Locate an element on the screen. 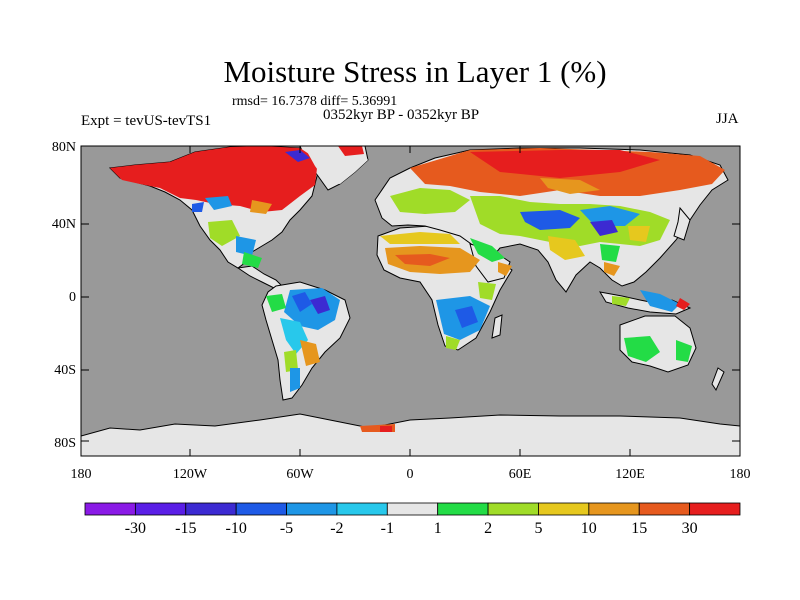 This screenshot has height=600, width=800. colorbar-label: -15 is located at coordinates (186, 528).